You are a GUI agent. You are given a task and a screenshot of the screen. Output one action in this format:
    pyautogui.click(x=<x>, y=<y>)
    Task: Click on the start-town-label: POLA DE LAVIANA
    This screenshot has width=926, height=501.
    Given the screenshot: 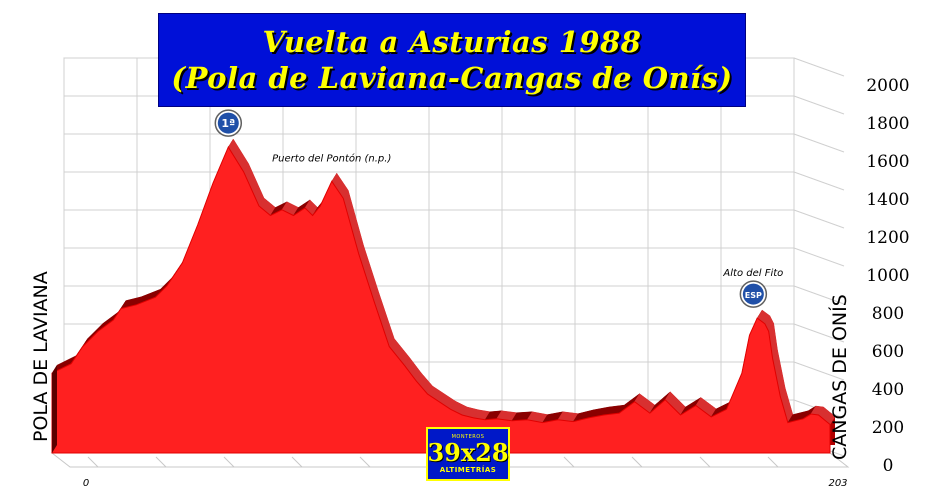 What is the action you would take?
    pyautogui.click(x=41, y=356)
    